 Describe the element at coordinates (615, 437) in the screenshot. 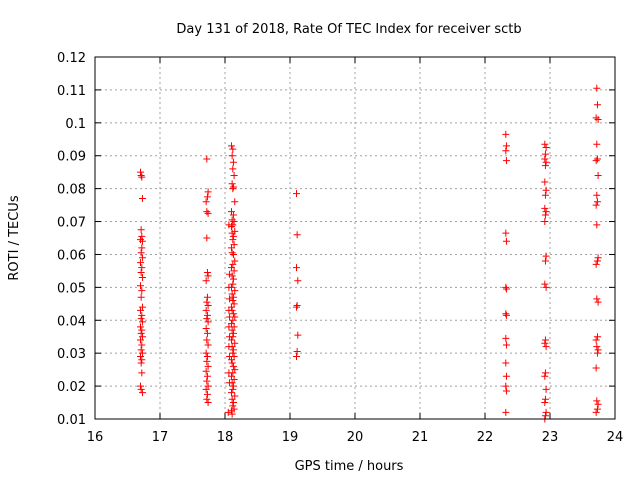

I see `x-tick-label: 24` at that location.